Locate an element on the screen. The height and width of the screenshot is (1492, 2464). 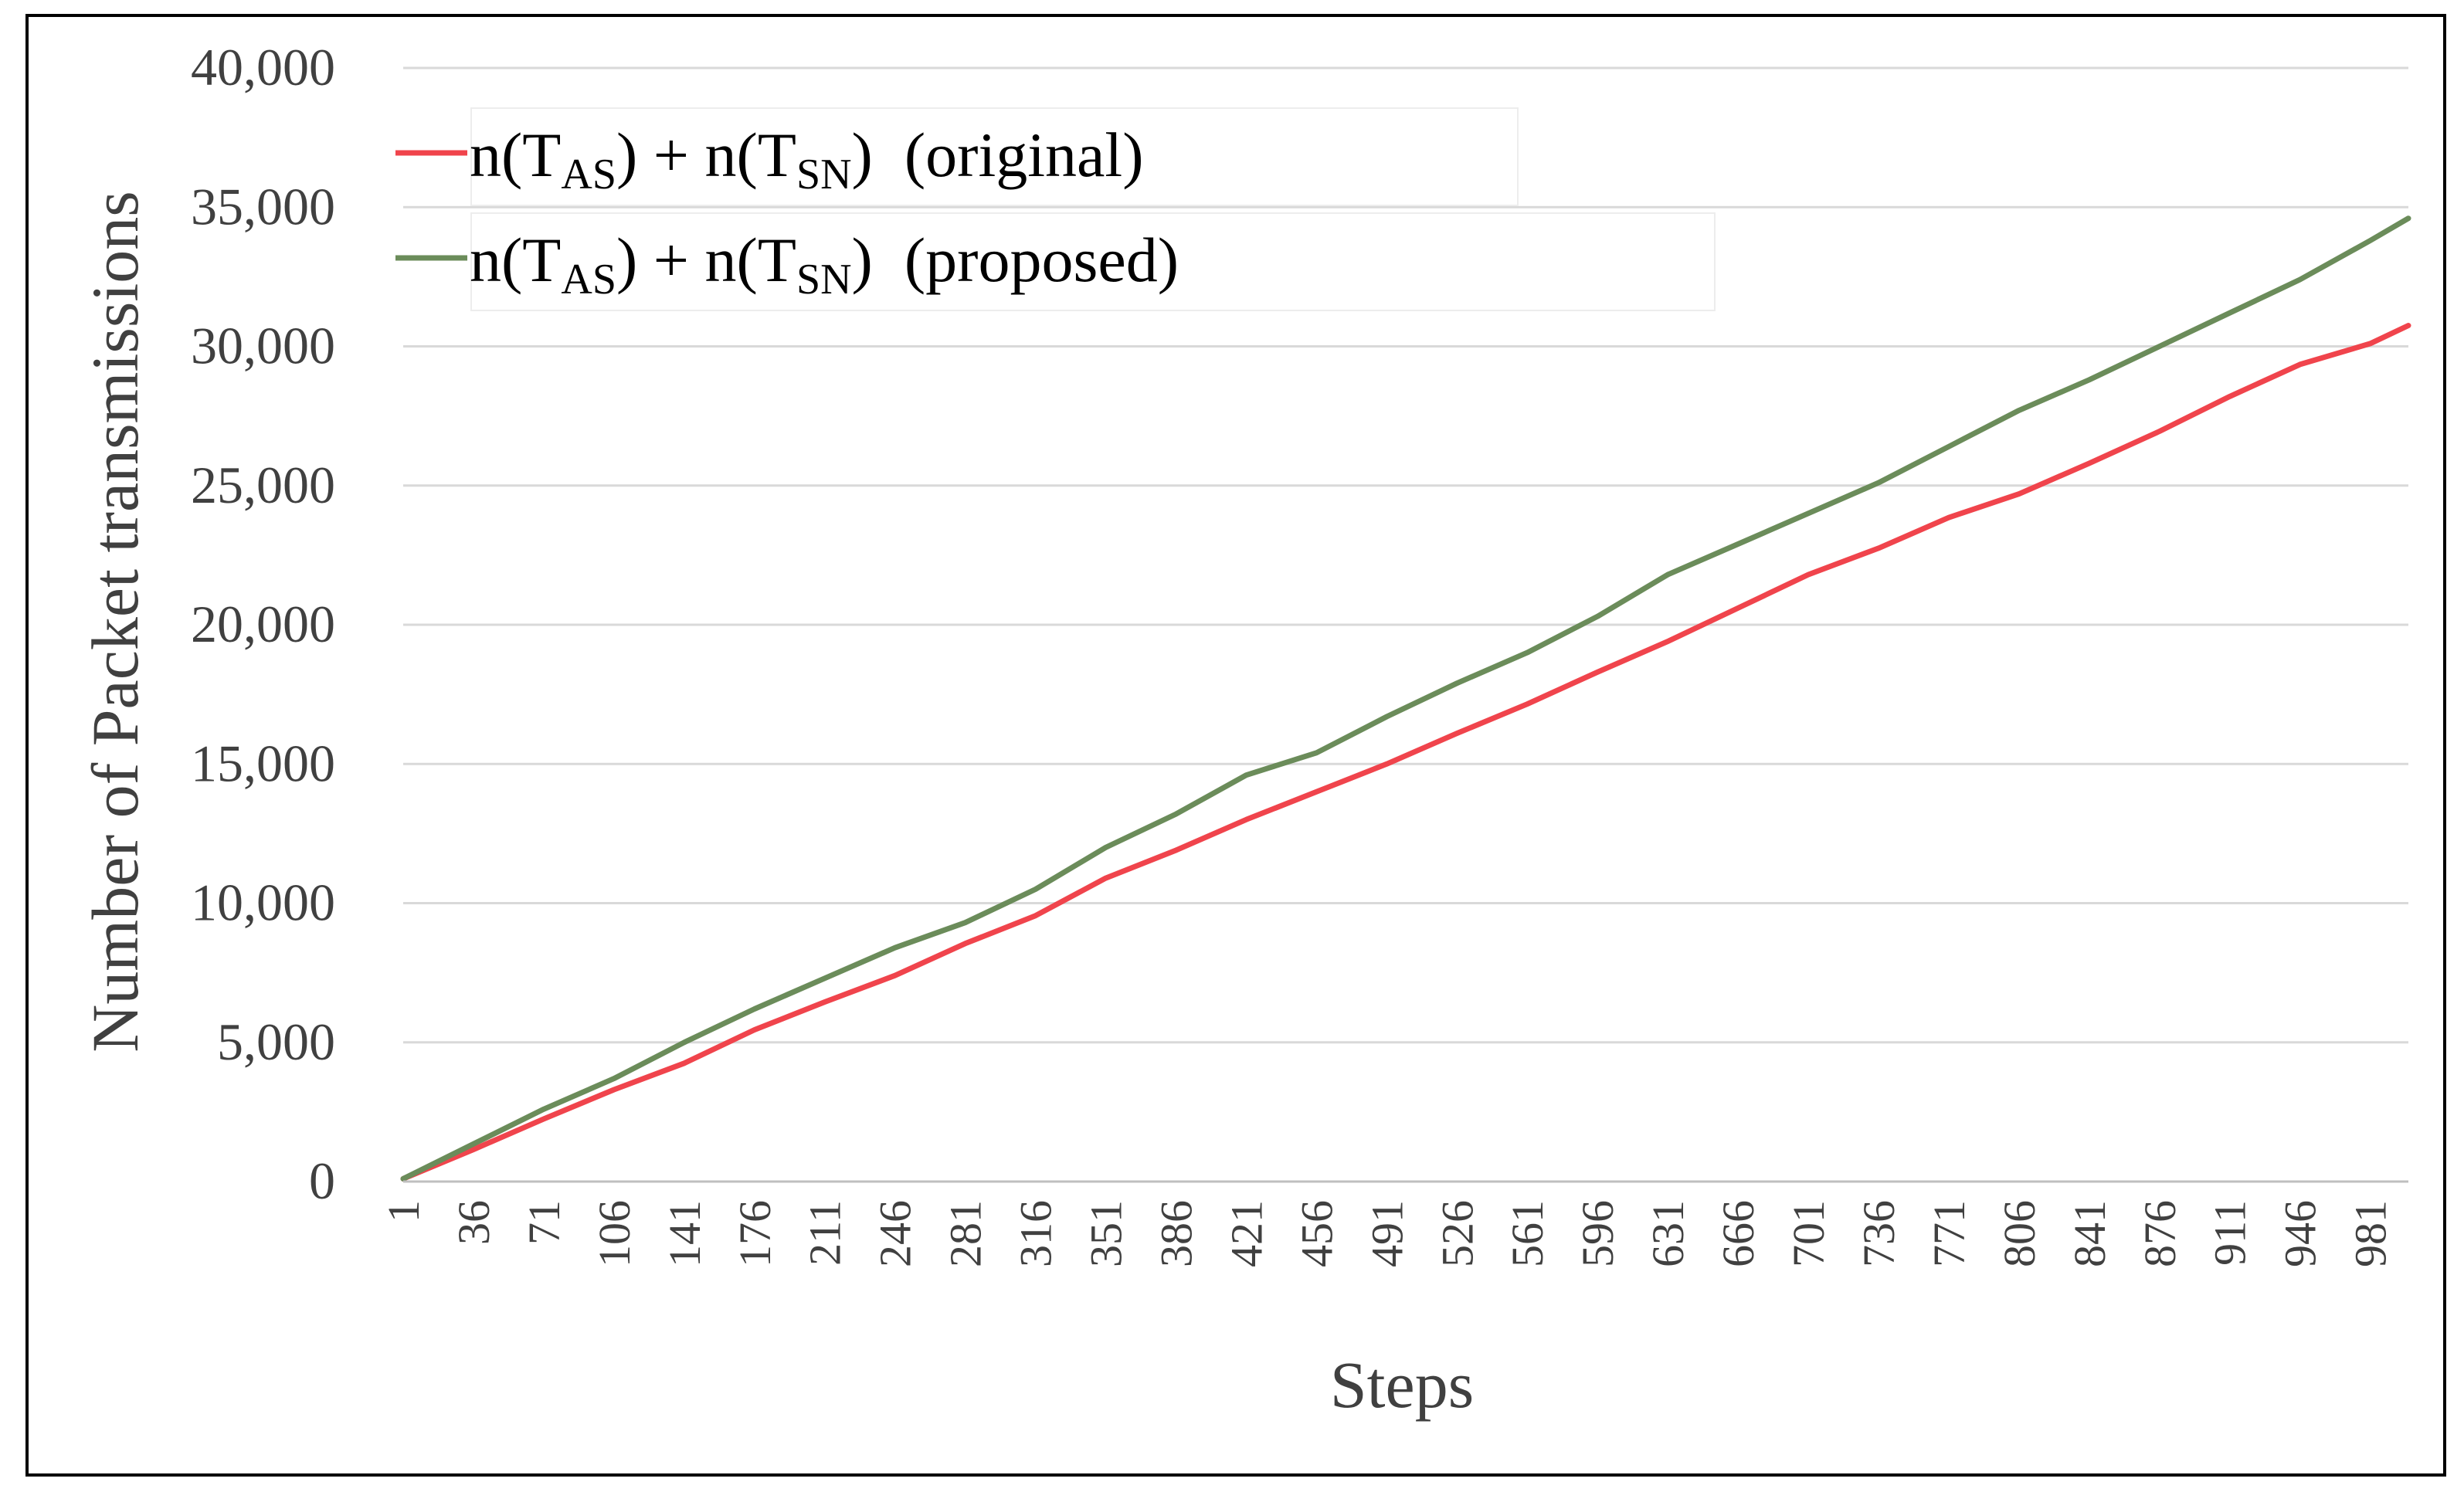
legend-proposed-sub1: AS is located at coordinates (588, 279).